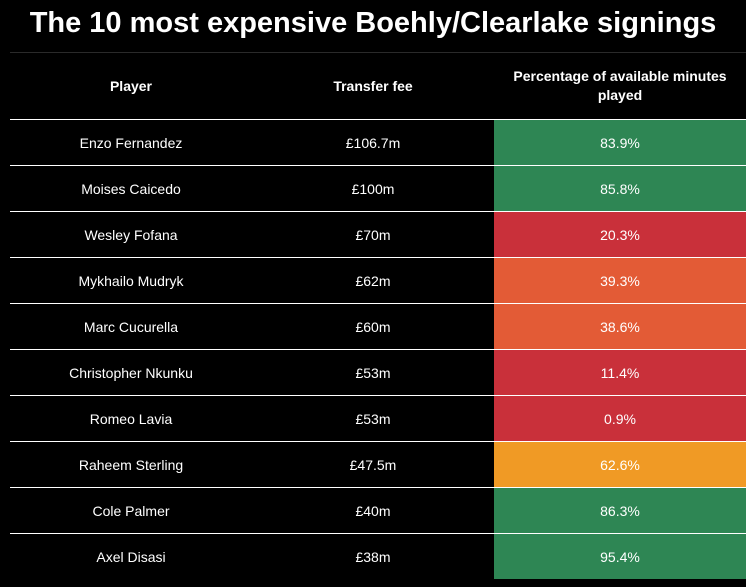 The height and width of the screenshot is (587, 746). Describe the element at coordinates (131, 85) in the screenshot. I see `header-player: Player` at that location.